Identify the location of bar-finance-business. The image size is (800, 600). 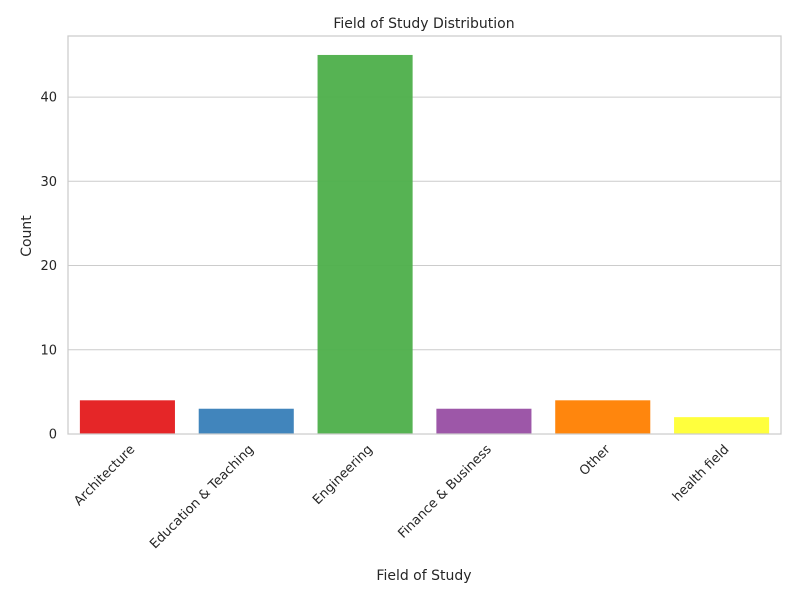
(484, 421).